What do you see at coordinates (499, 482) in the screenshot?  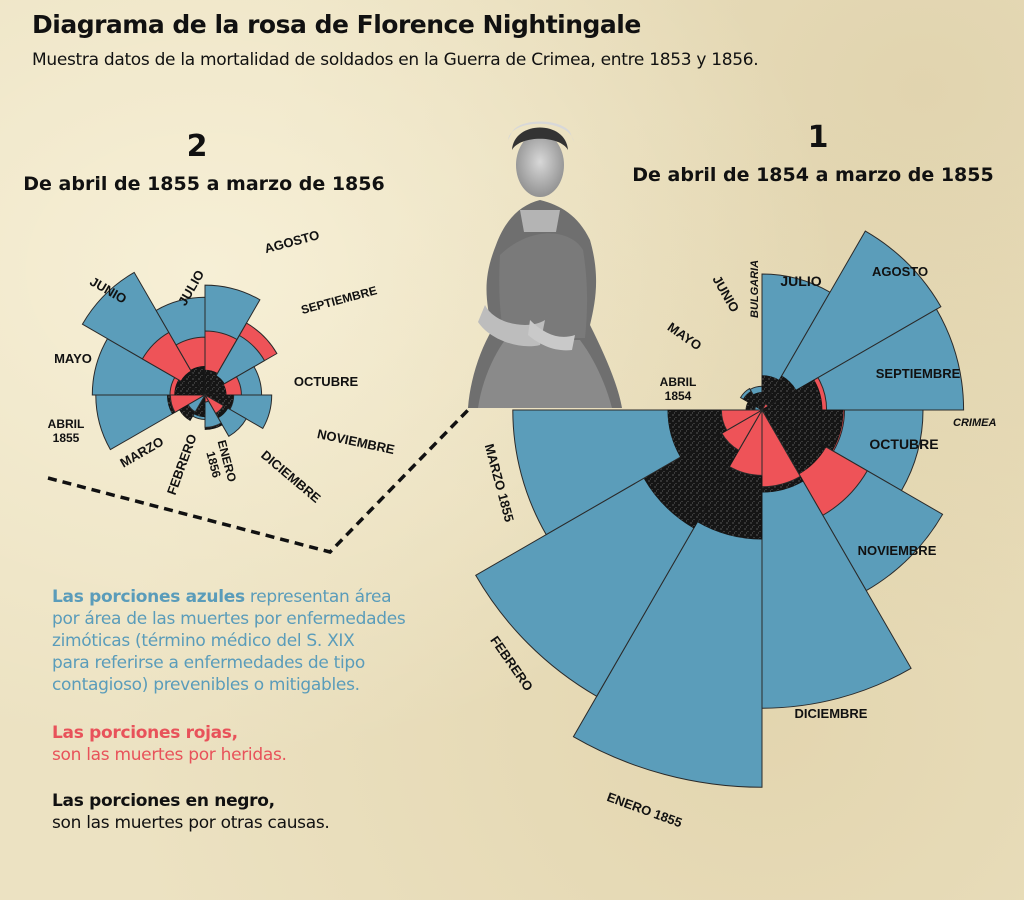 I see `rose-1-month-label-12: MARZO 1855` at bounding box center [499, 482].